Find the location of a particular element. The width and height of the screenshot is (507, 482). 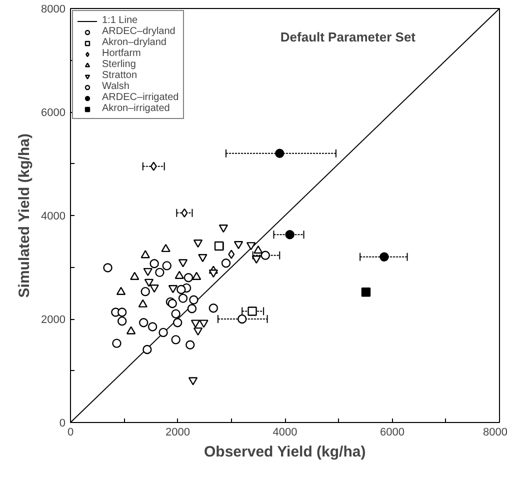

y-tick-label: 2000 is located at coordinates (53, 320).